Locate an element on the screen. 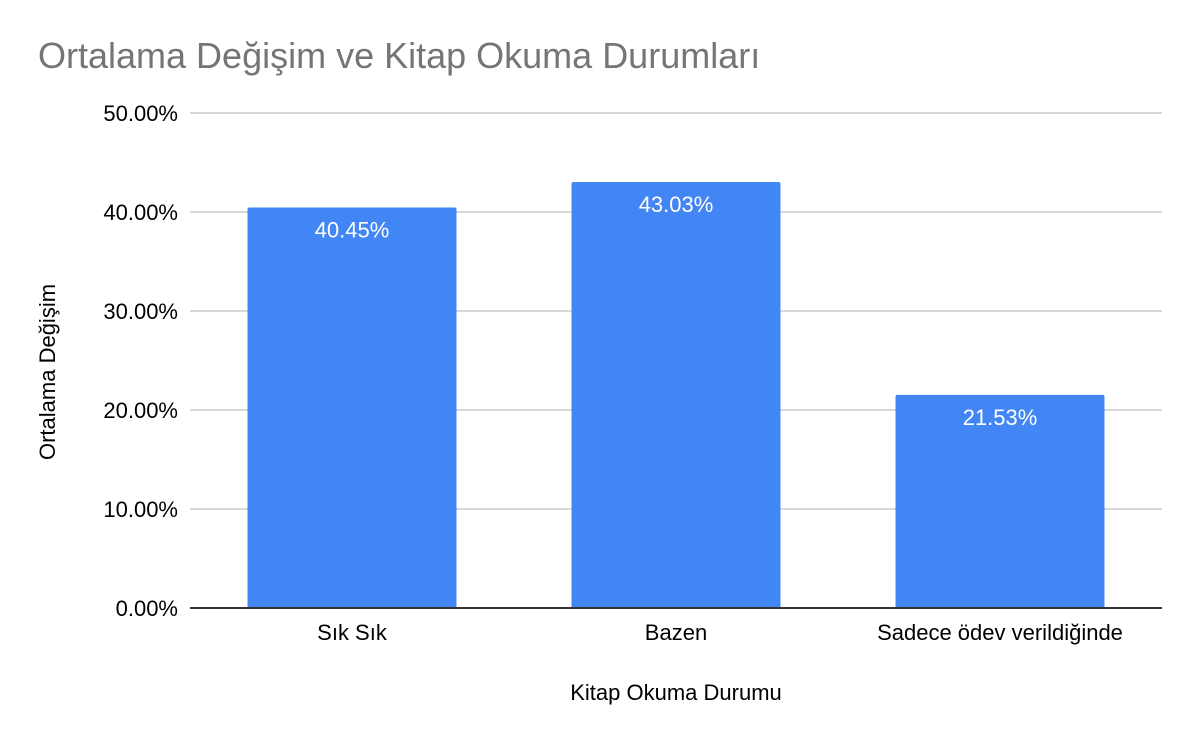  y-tick-label: 20.00% is located at coordinates (140, 410).